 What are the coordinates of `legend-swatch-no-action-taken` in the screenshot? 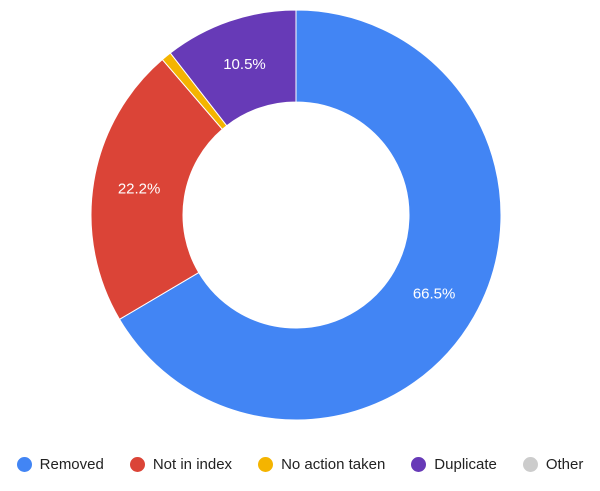 It's located at (266, 464).